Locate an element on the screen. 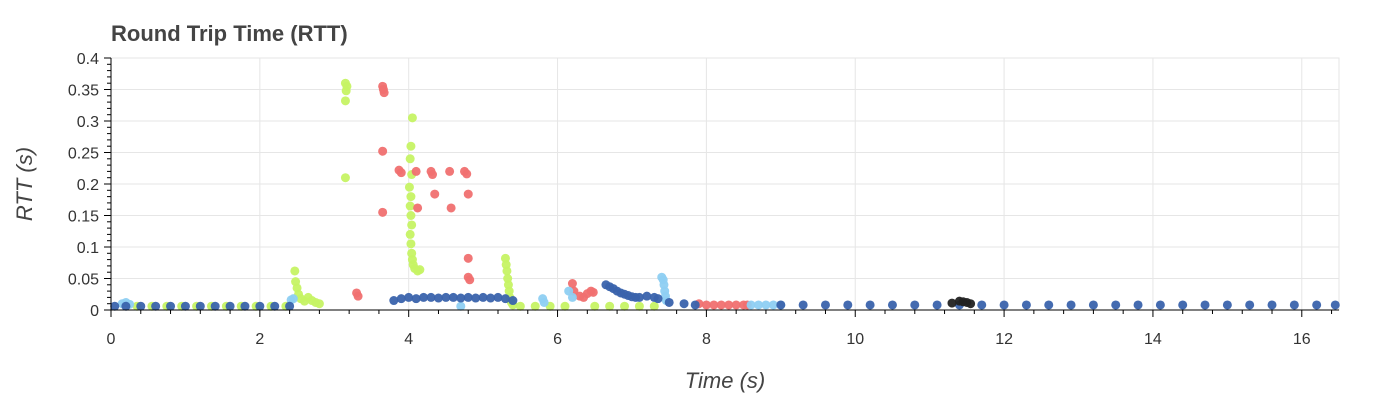 The image size is (1400, 400). y-tick-label: 0.4 is located at coordinates (88, 59).